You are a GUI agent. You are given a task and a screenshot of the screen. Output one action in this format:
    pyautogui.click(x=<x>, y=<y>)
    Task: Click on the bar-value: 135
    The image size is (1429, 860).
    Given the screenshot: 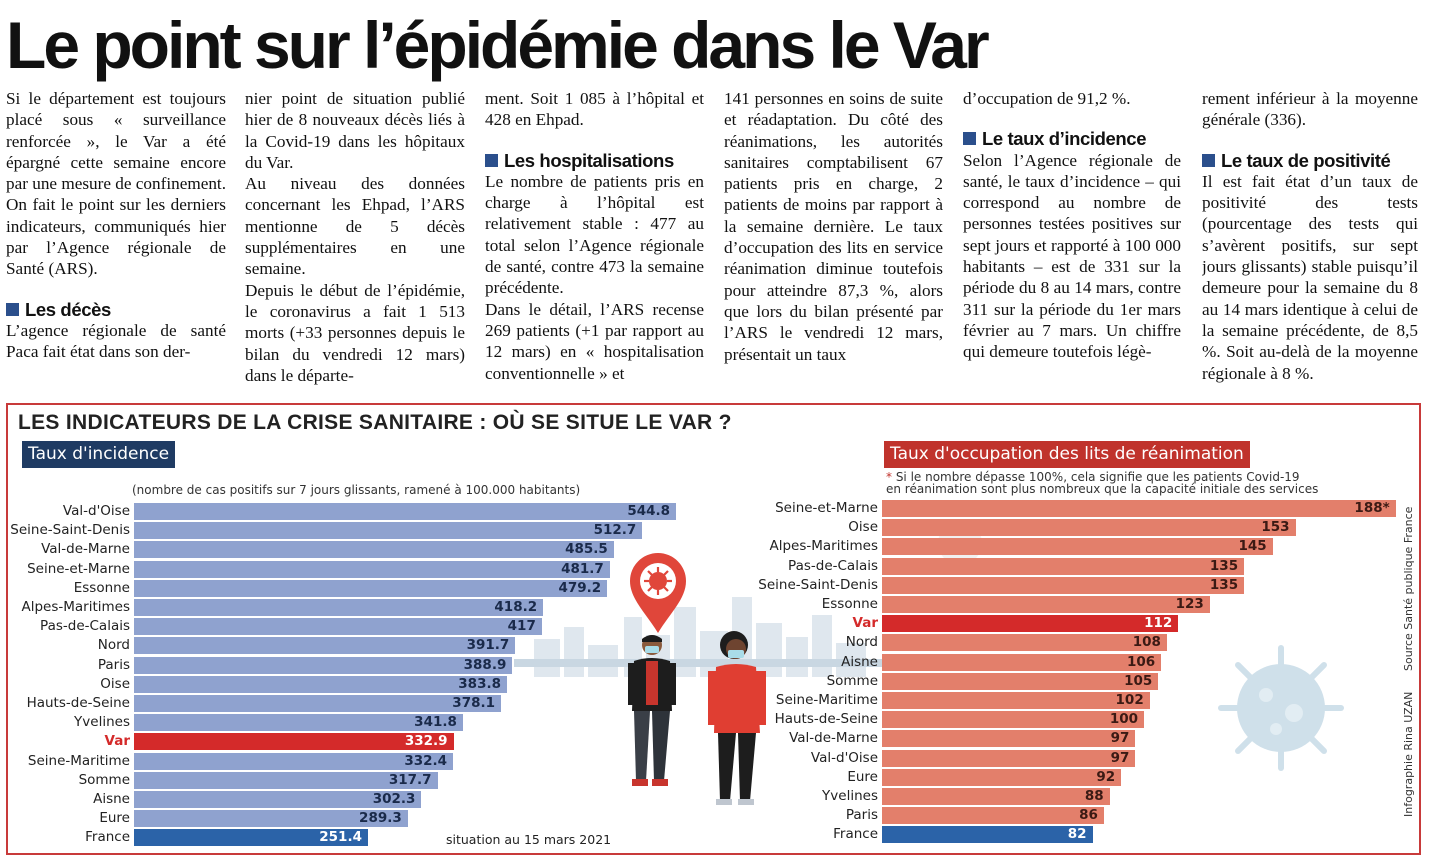 What is the action you would take?
    pyautogui.click(x=1224, y=584)
    